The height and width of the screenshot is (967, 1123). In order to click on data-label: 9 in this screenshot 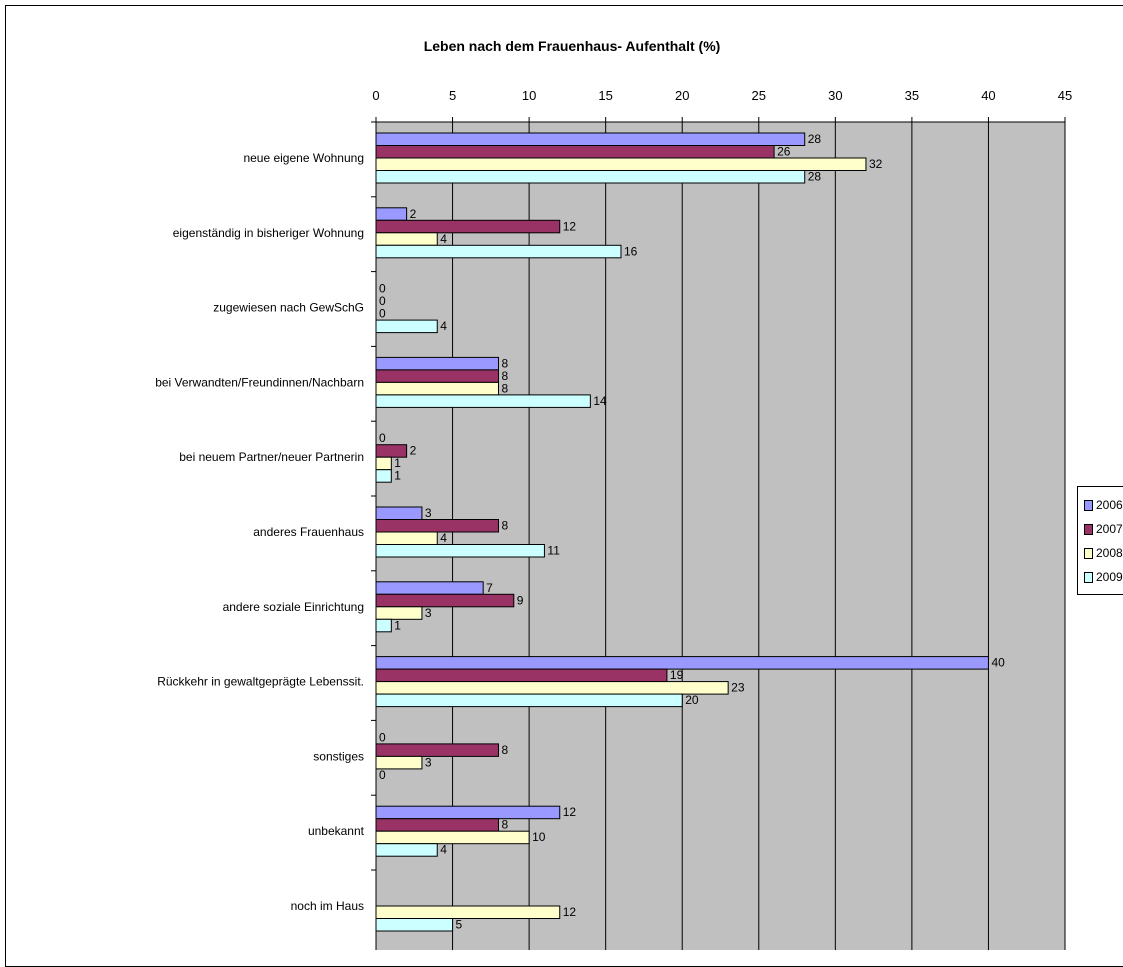, I will do `click(520, 600)`.